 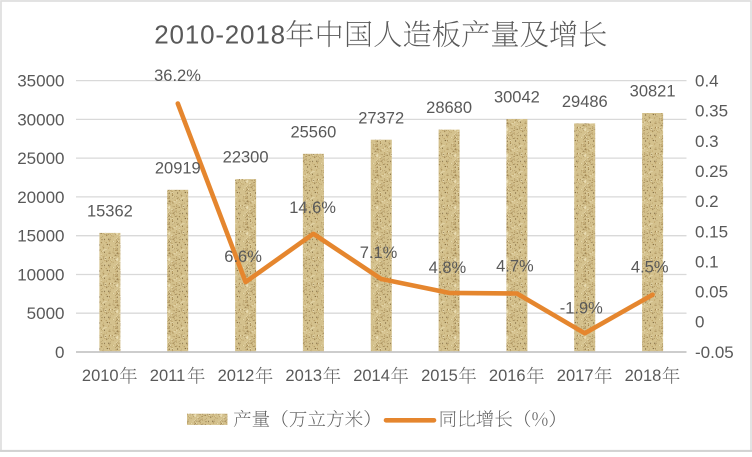 What do you see at coordinates (110, 212) in the screenshot?
I see `svg-text: 15362` at bounding box center [110, 212].